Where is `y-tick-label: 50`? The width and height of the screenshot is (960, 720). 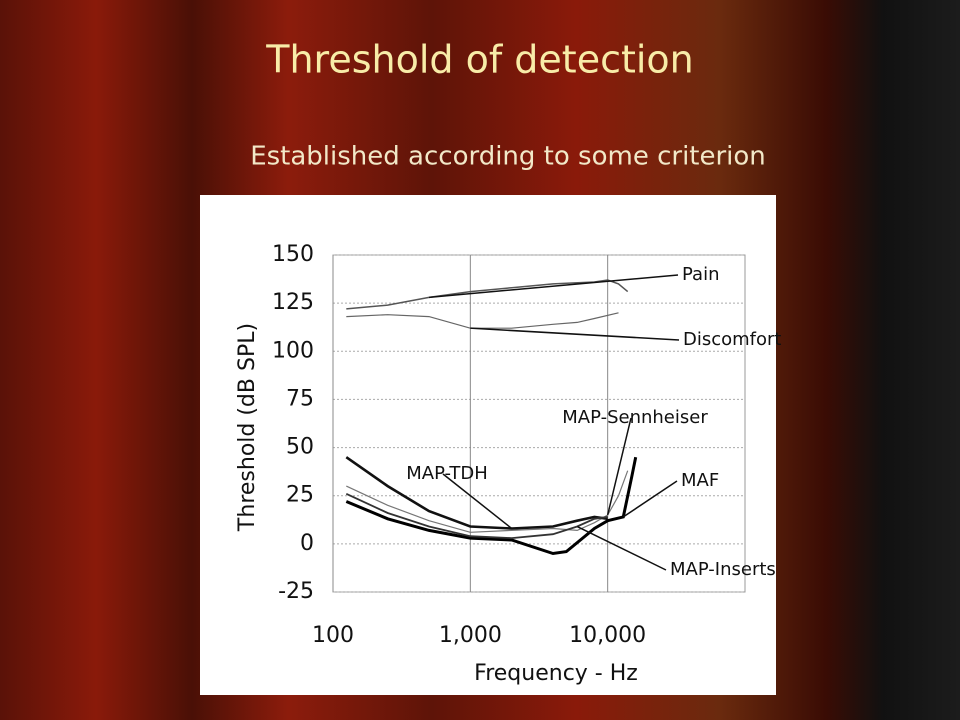
y-tick-label: 50 is located at coordinates (300, 447).